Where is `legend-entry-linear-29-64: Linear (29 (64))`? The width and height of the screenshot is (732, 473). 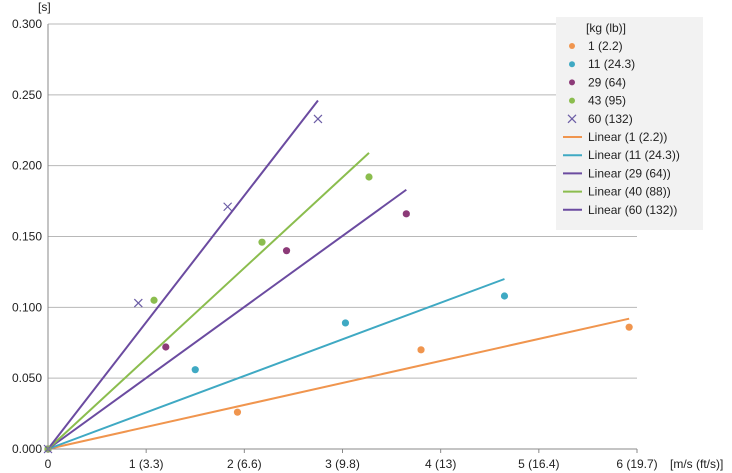 legend-entry-linear-29-64: Linear (29 (64)) is located at coordinates (617, 173).